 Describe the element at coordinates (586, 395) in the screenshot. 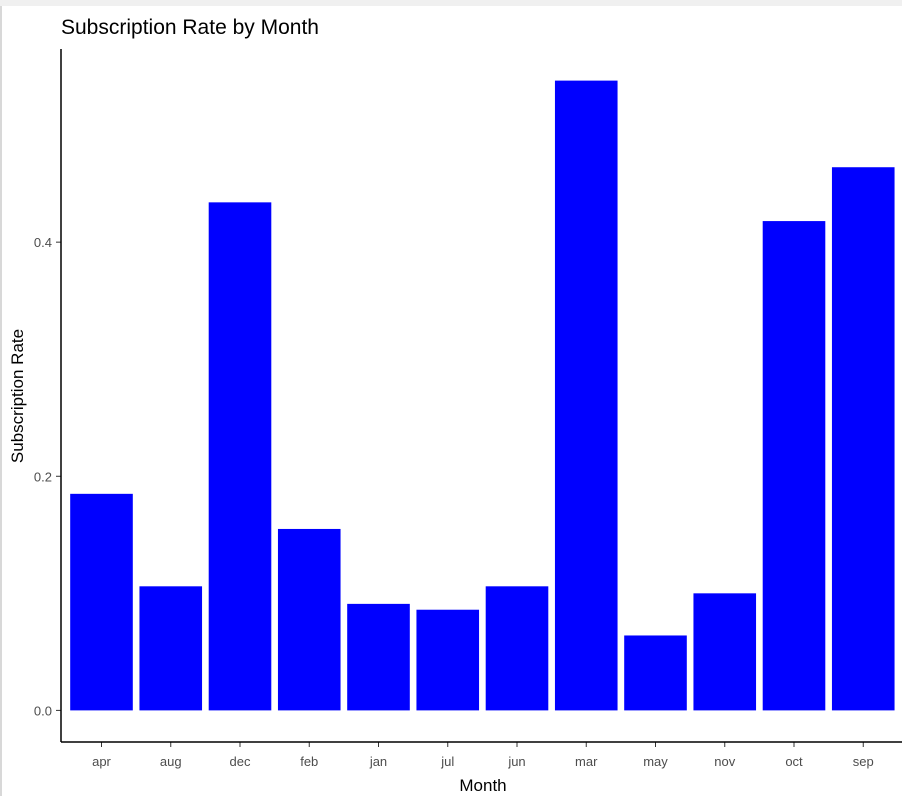

I see `bar-mar` at that location.